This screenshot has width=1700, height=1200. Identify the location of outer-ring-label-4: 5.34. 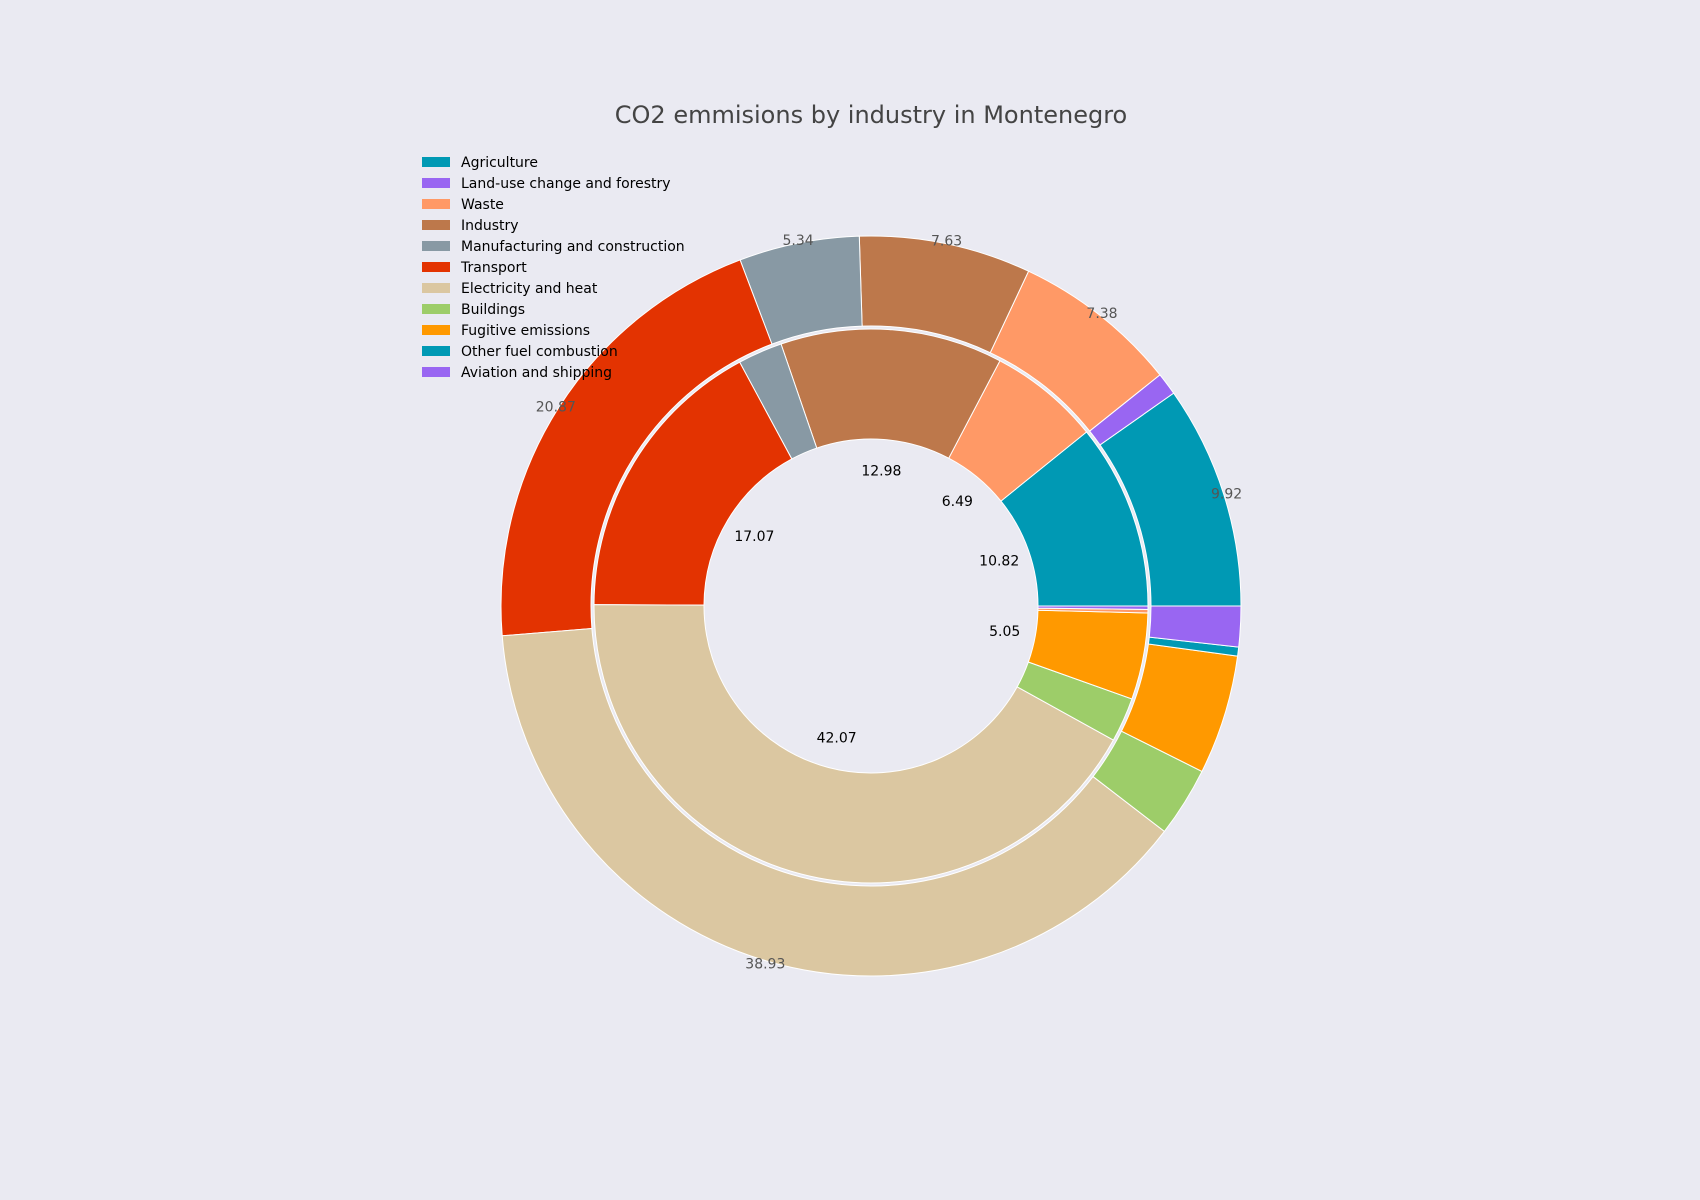
(798, 241).